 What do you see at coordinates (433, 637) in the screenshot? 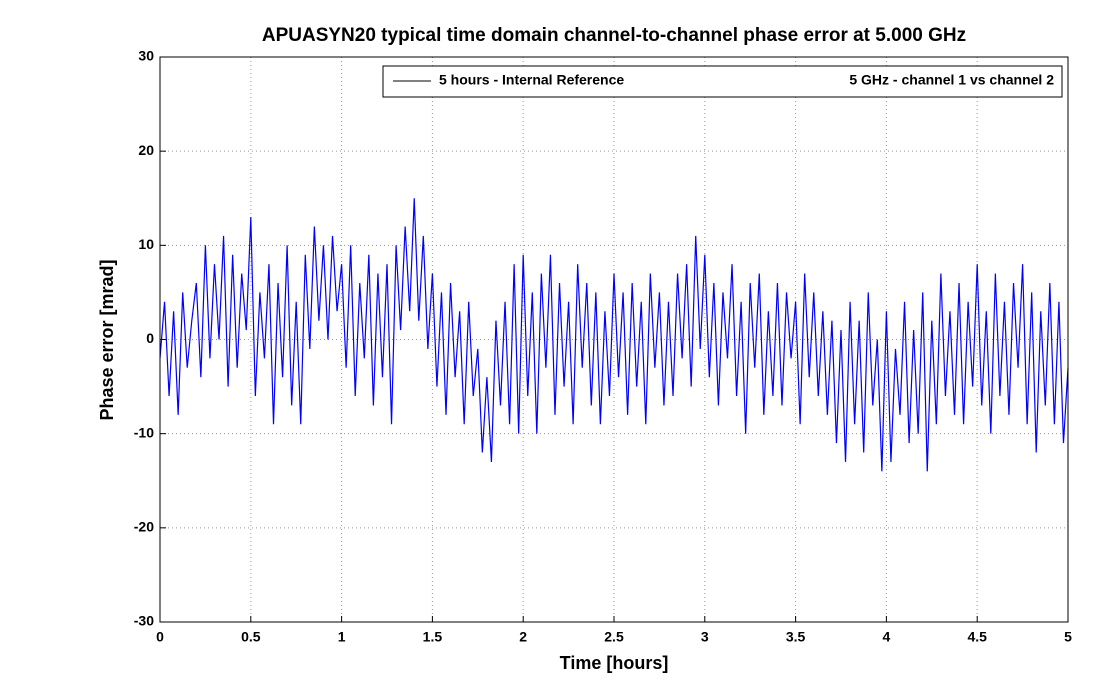
I see `x-tick-label: 1.5` at bounding box center [433, 637].